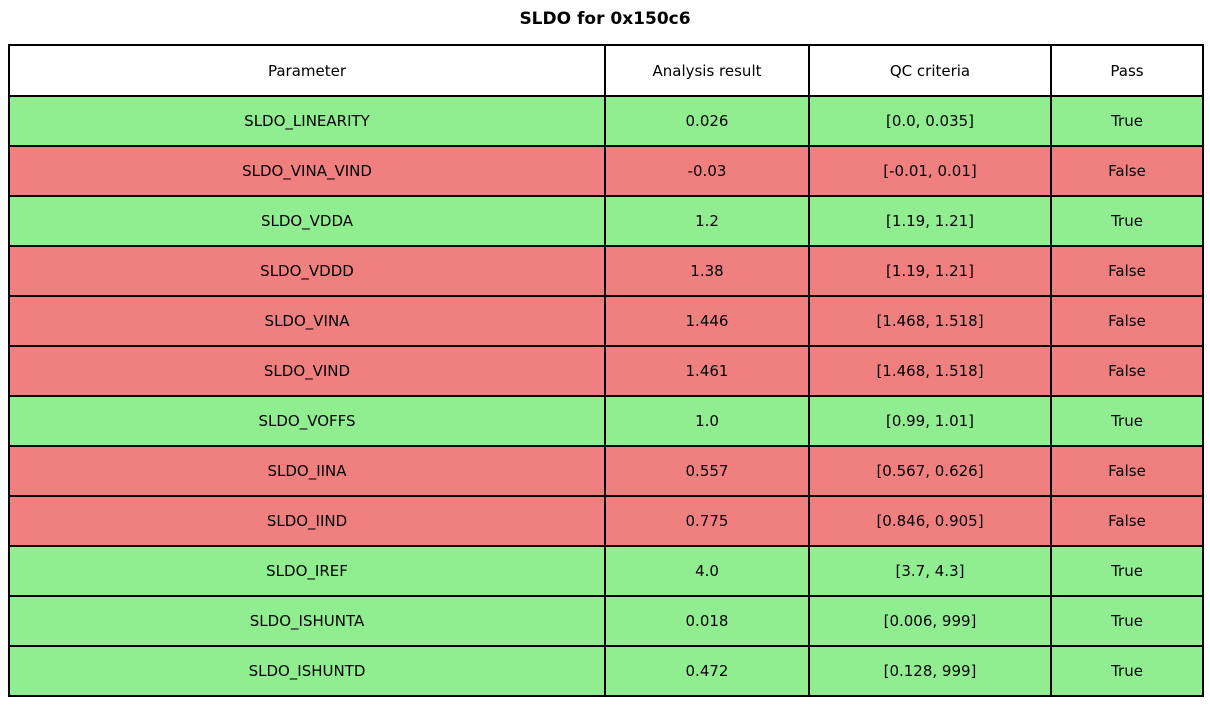 Image resolution: width=1210 pixels, height=705 pixels. I want to click on cell-criteria: [0.128, 999], so click(930, 671).